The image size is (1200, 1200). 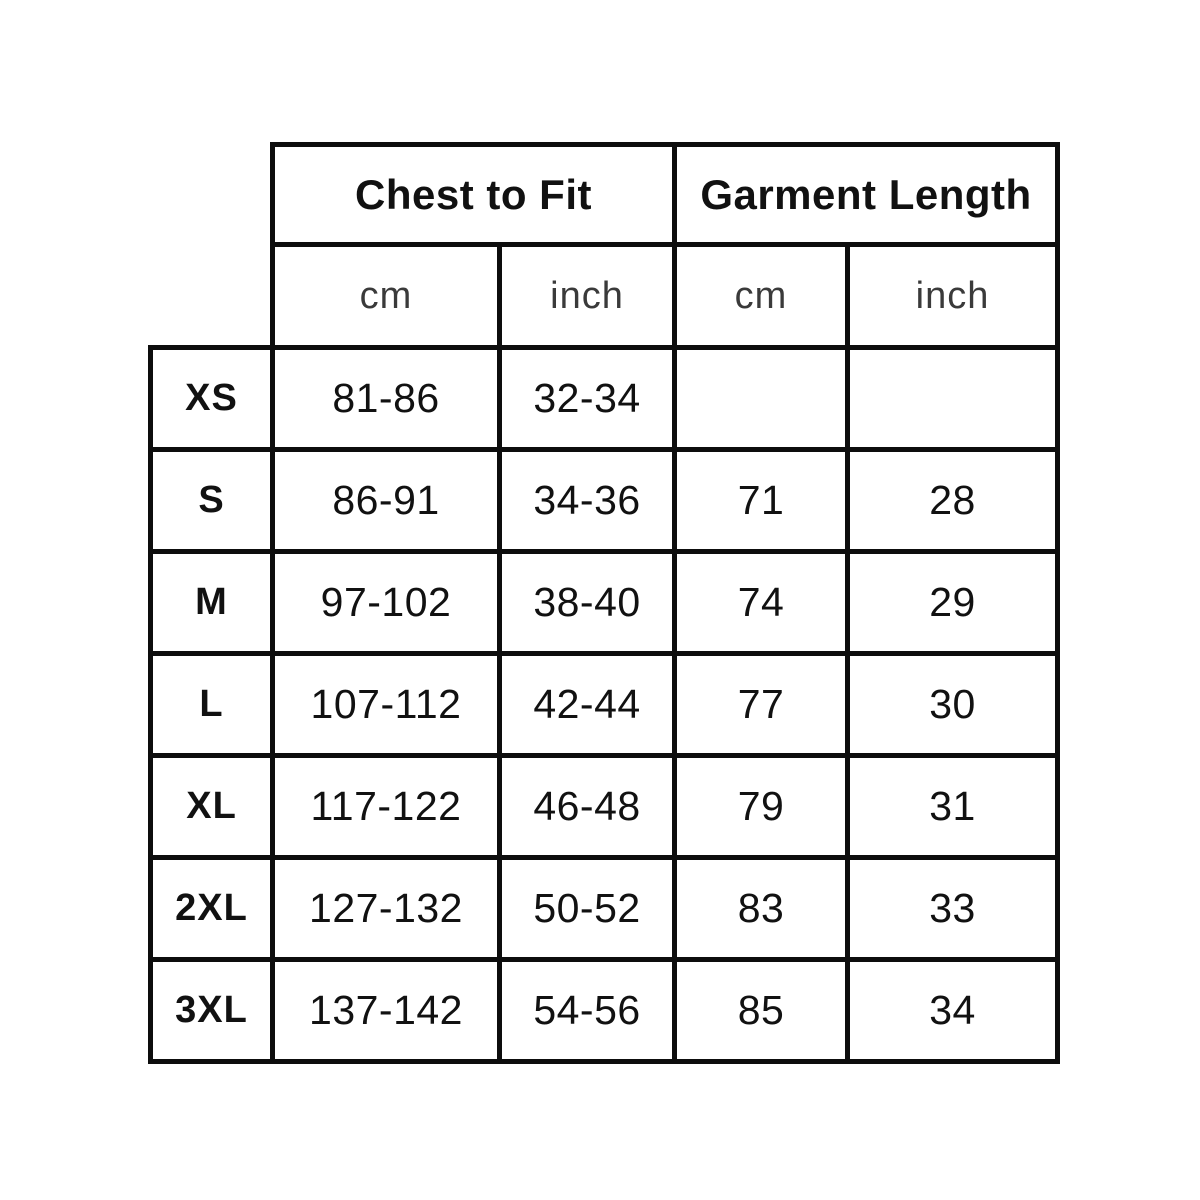 I want to click on unit-header-length-inch: inch, so click(x=952, y=296).